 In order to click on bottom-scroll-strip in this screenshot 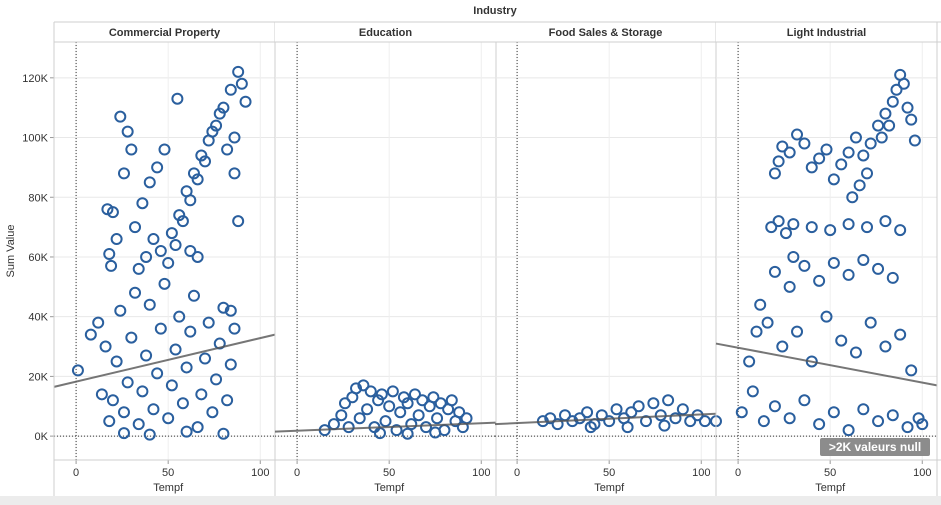, I will do `click(470, 500)`.